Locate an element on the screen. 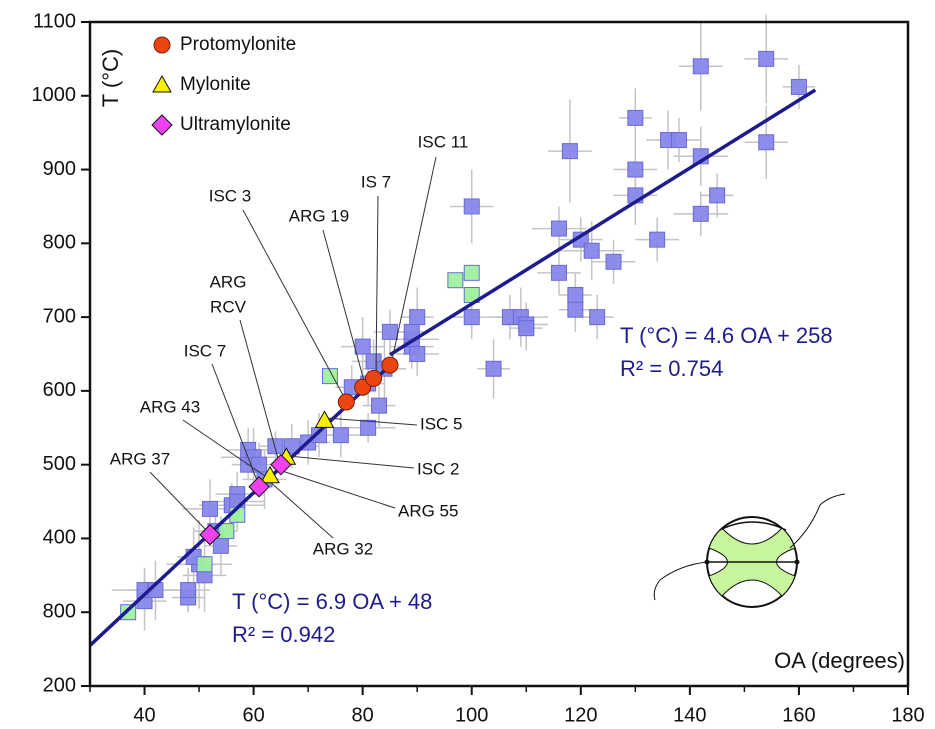  fit-r2: R² = 0.754 is located at coordinates (671, 368).